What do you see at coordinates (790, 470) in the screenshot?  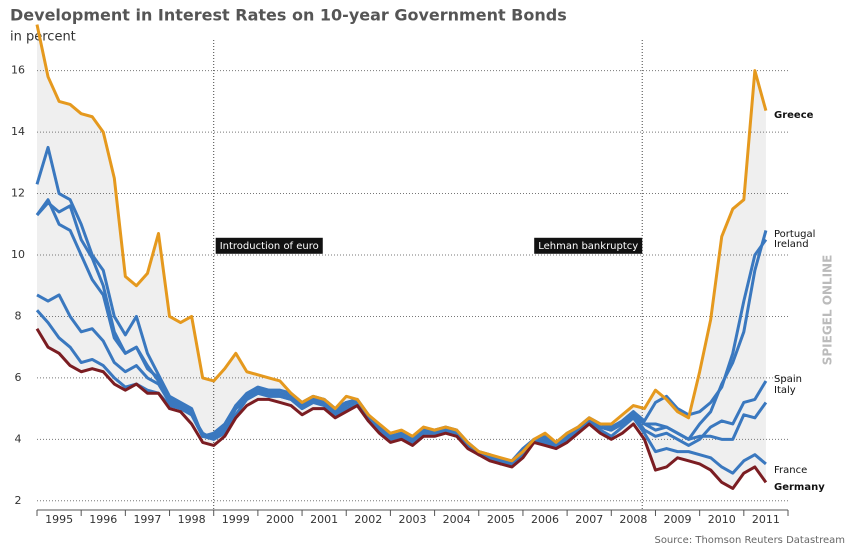 I see `series-label: France` at bounding box center [790, 470].